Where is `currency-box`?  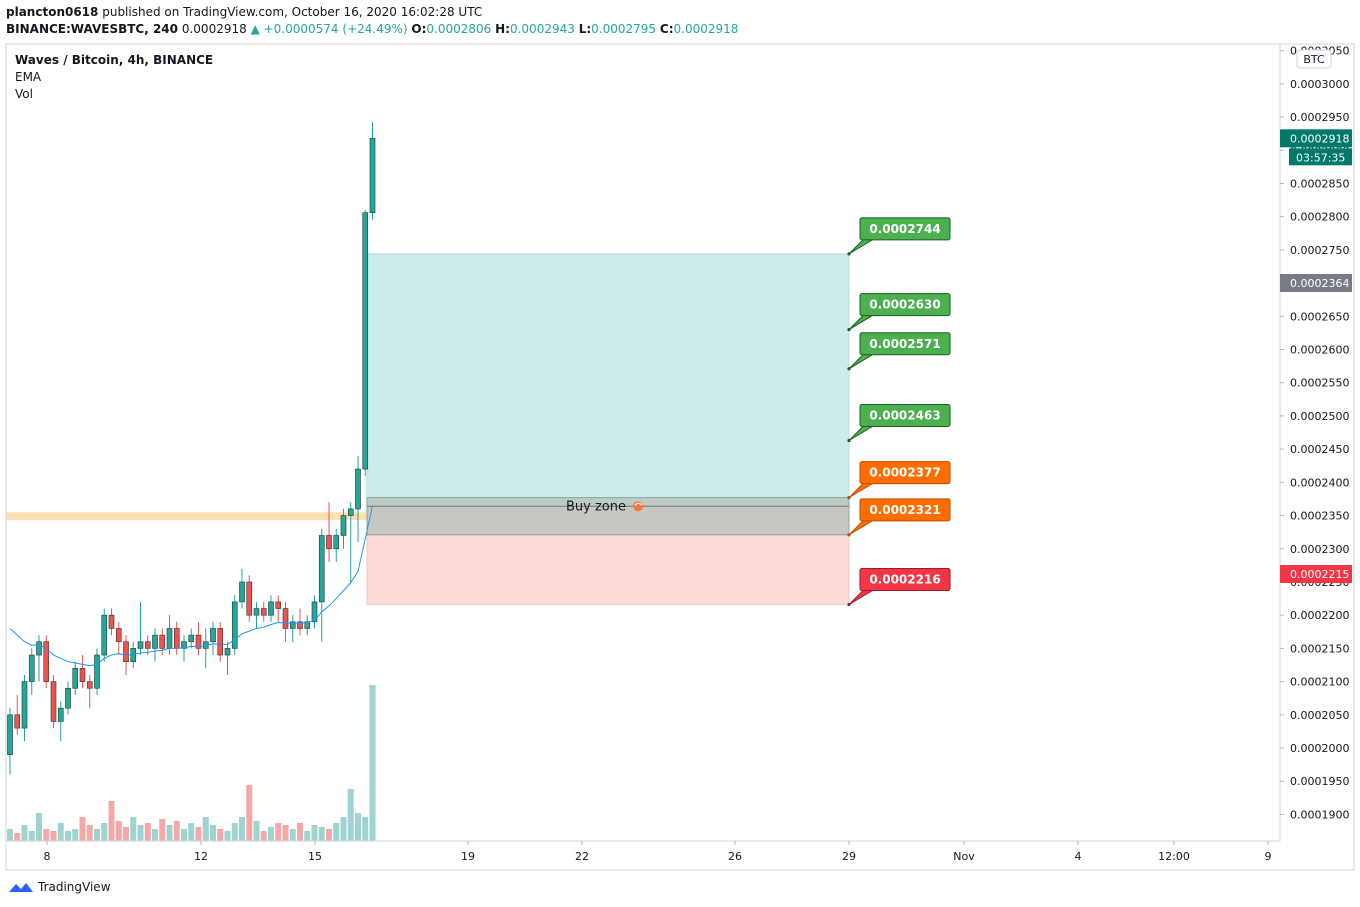
currency-box is located at coordinates (1314, 59).